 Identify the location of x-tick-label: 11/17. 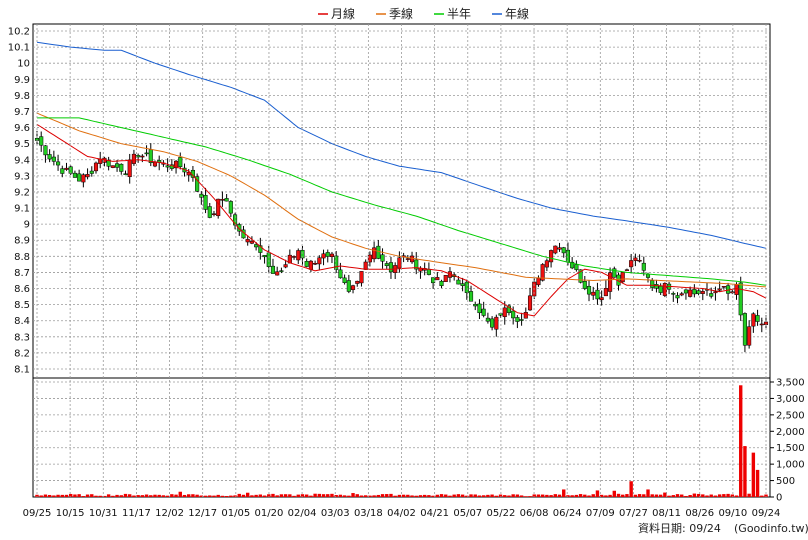
(136, 513).